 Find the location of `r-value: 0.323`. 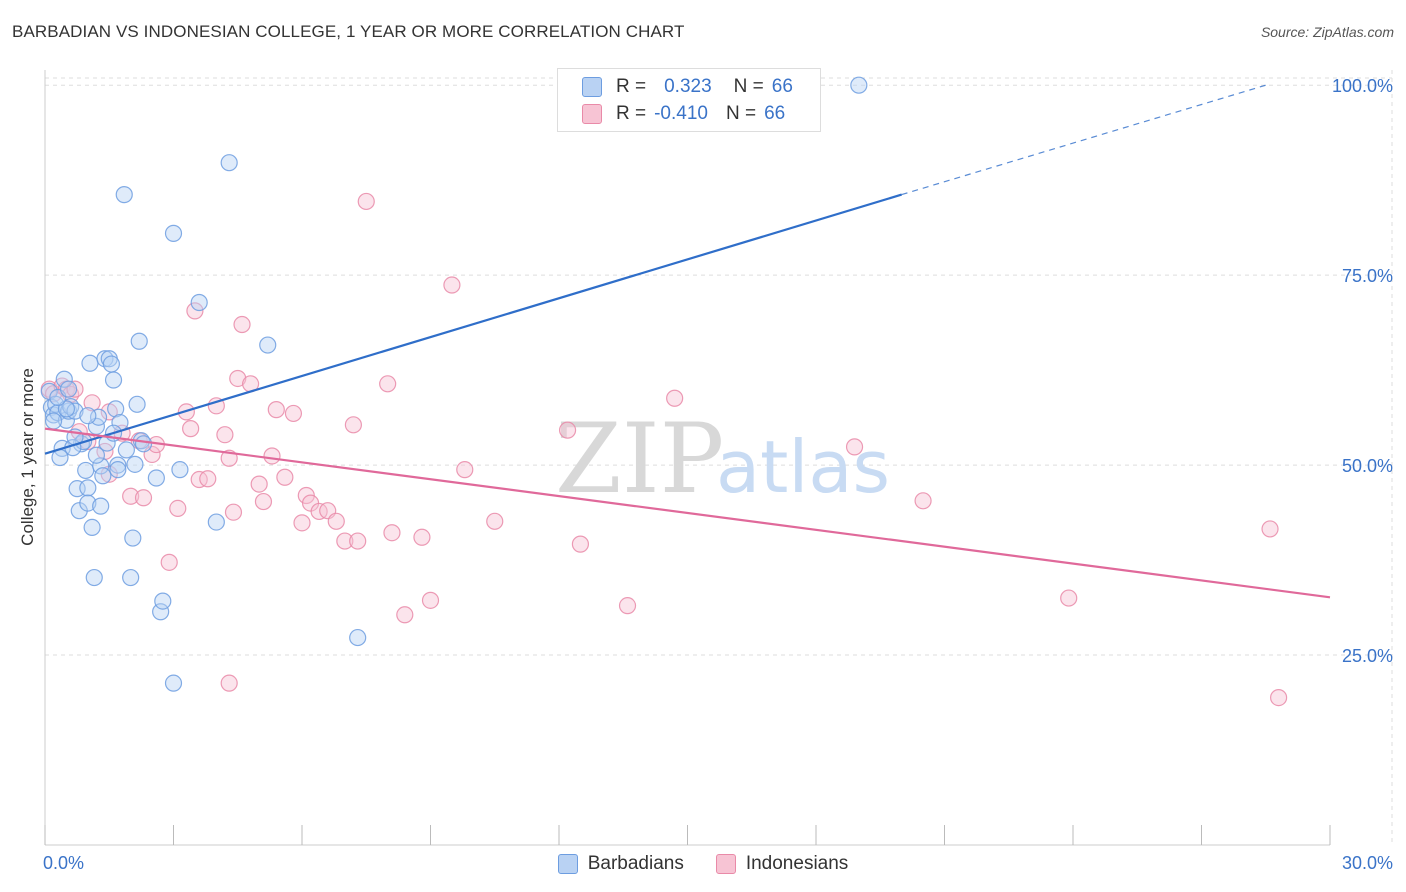

r-value: 0.323 is located at coordinates (688, 86).